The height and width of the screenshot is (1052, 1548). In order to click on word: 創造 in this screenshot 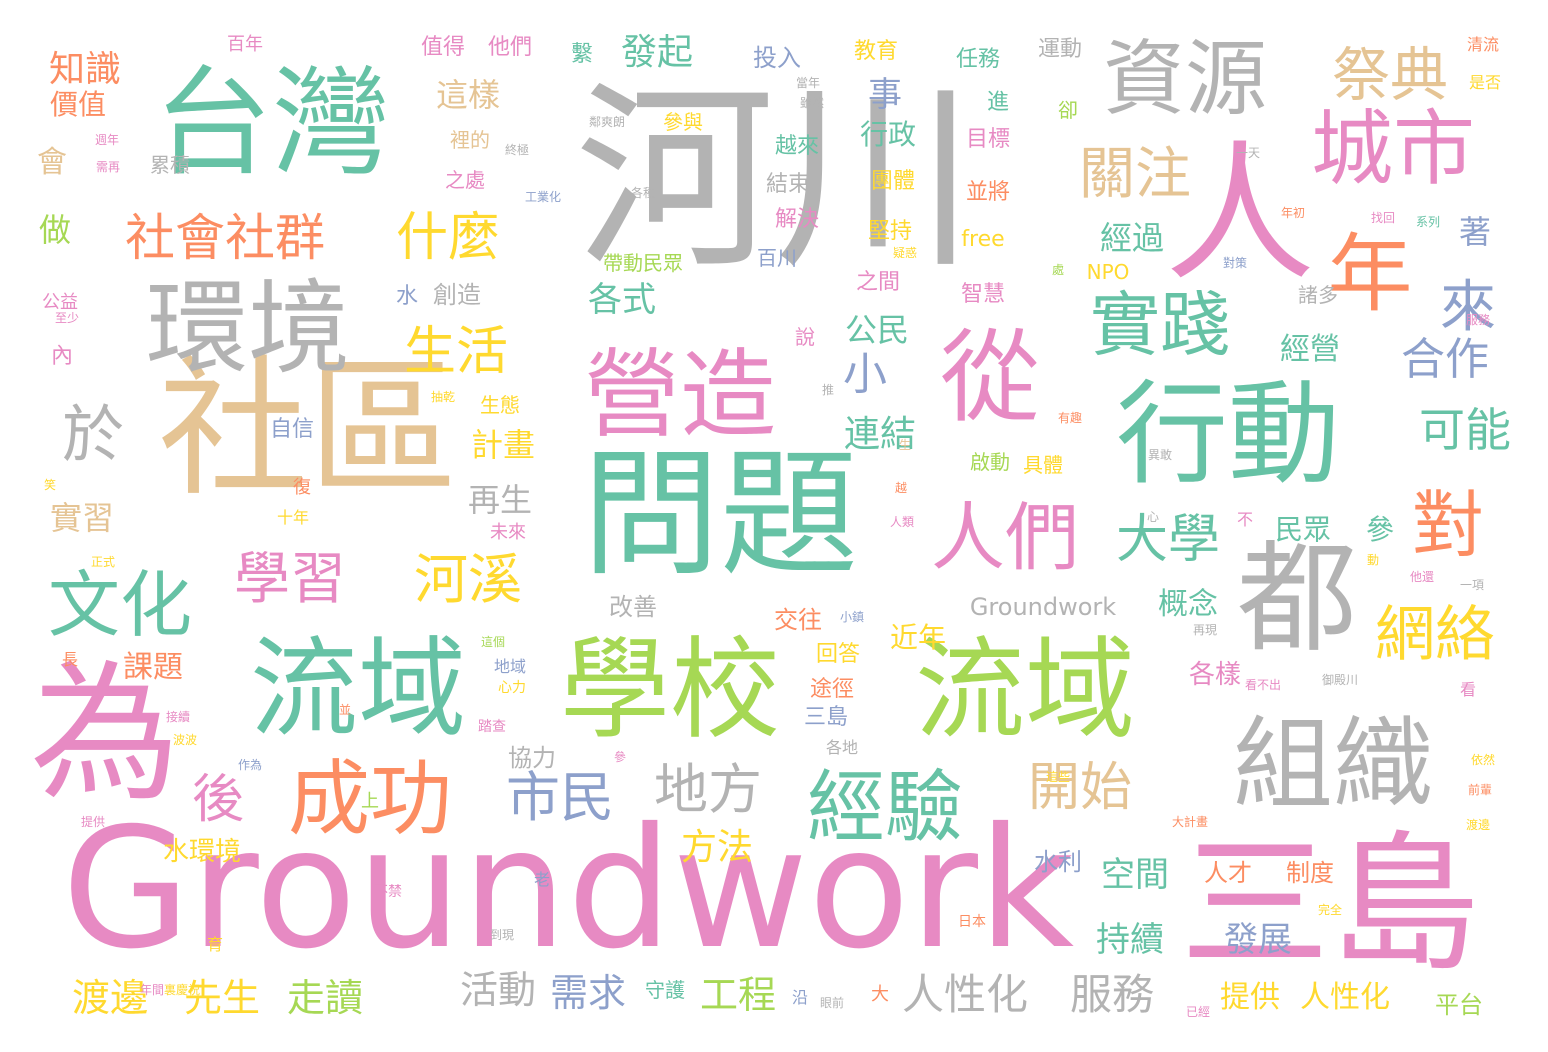, I will do `click(457, 295)`.